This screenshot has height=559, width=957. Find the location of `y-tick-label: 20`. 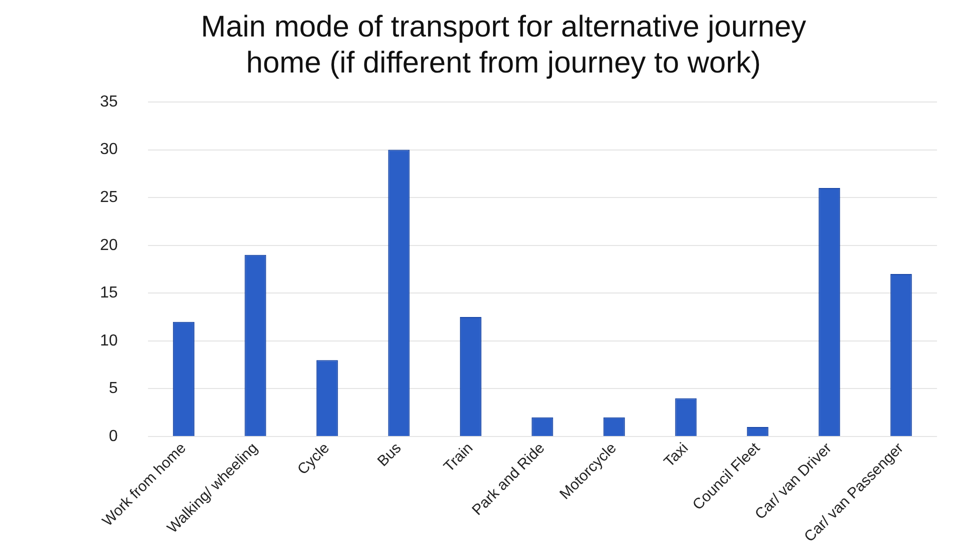

y-tick-label: 20 is located at coordinates (109, 245).